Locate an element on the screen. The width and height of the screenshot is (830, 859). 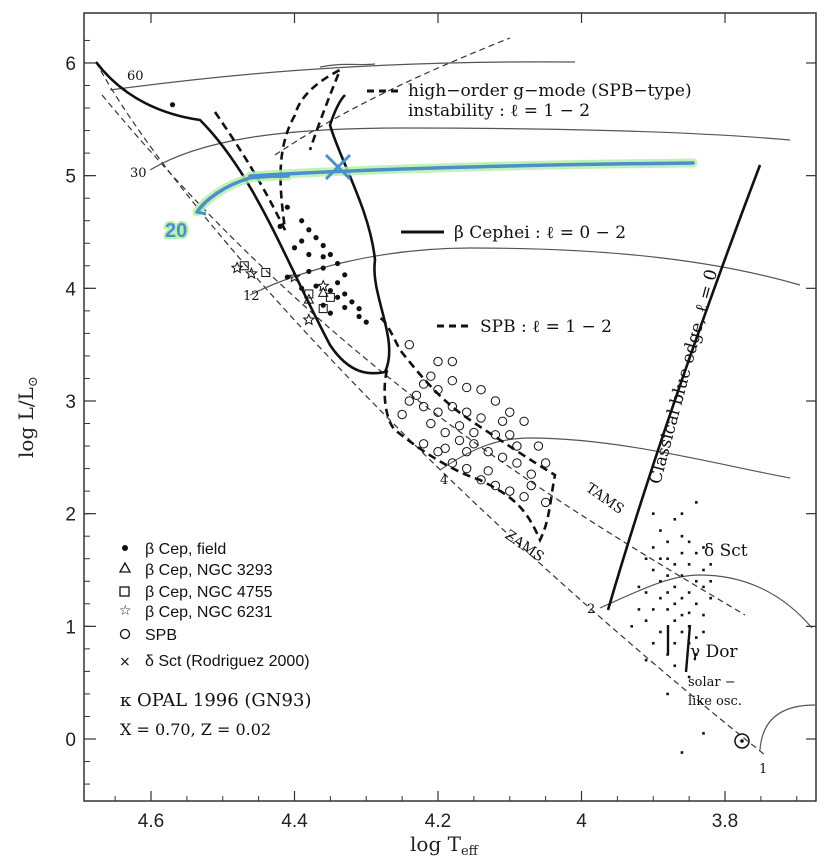
upper-dashed-line is located at coordinates (392, 96).